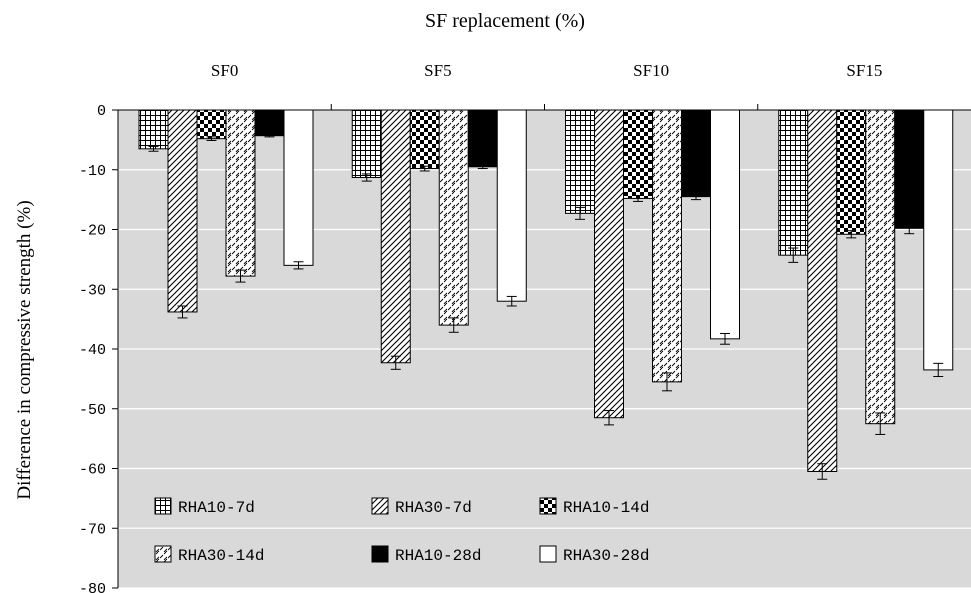  I want to click on legend-item: RHA30-28d, so click(594, 555).